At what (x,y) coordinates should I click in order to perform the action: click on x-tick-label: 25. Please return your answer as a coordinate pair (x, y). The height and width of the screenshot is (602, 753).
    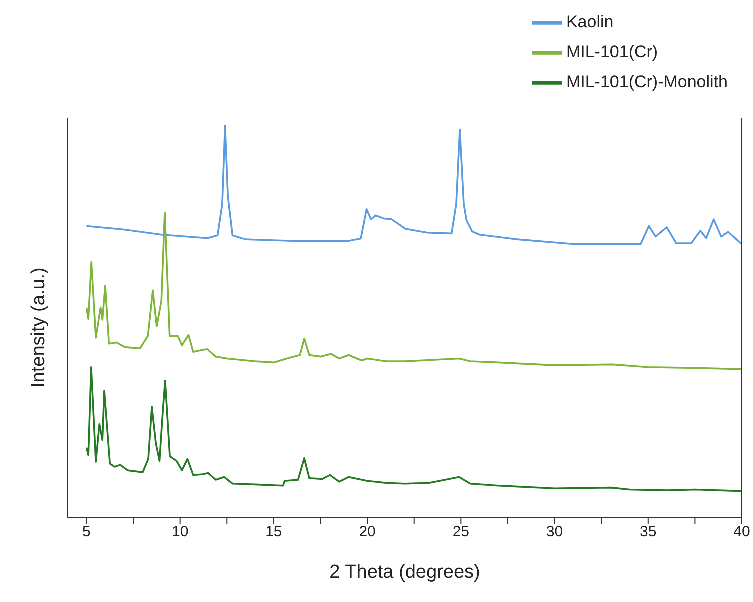
    Looking at the image, I should click on (461, 532).